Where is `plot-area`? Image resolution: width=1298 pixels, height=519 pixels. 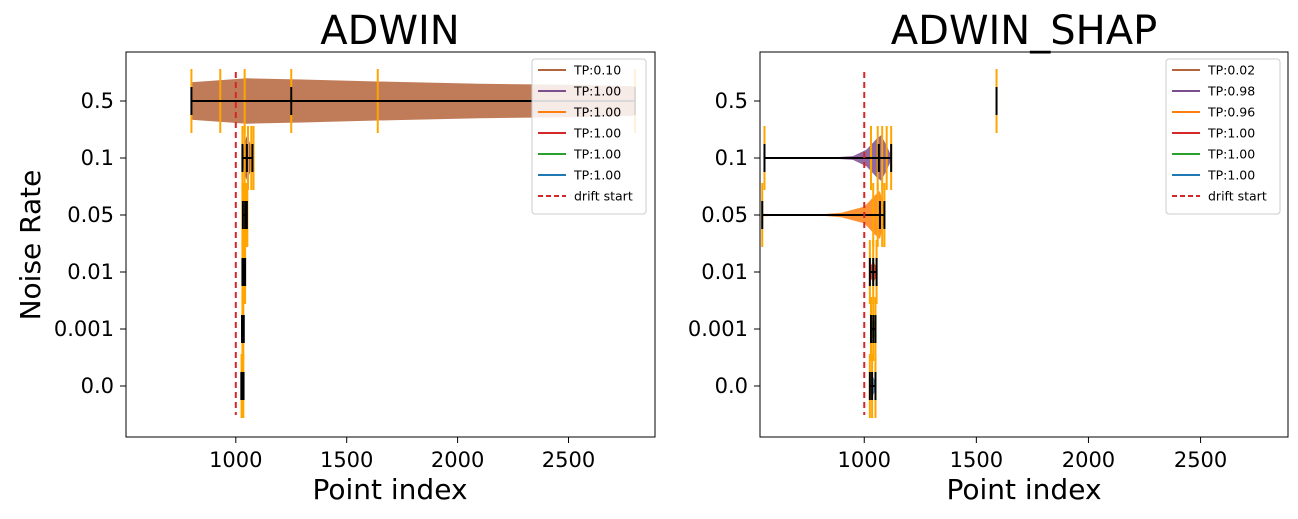
plot-area is located at coordinates (879, 243).